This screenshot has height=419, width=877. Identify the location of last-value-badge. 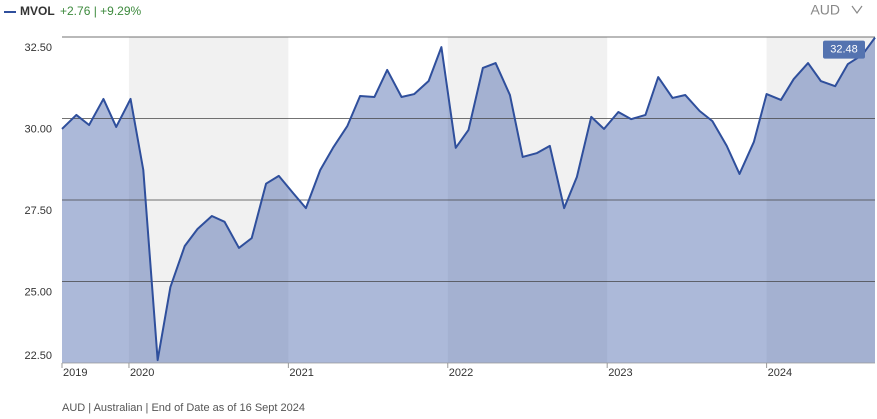
(844, 49).